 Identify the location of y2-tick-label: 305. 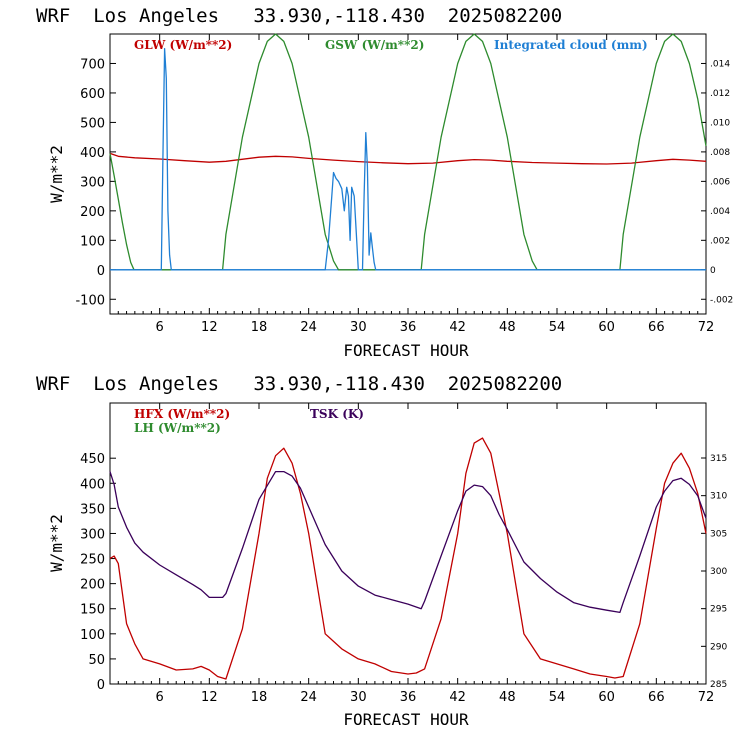
(718, 534).